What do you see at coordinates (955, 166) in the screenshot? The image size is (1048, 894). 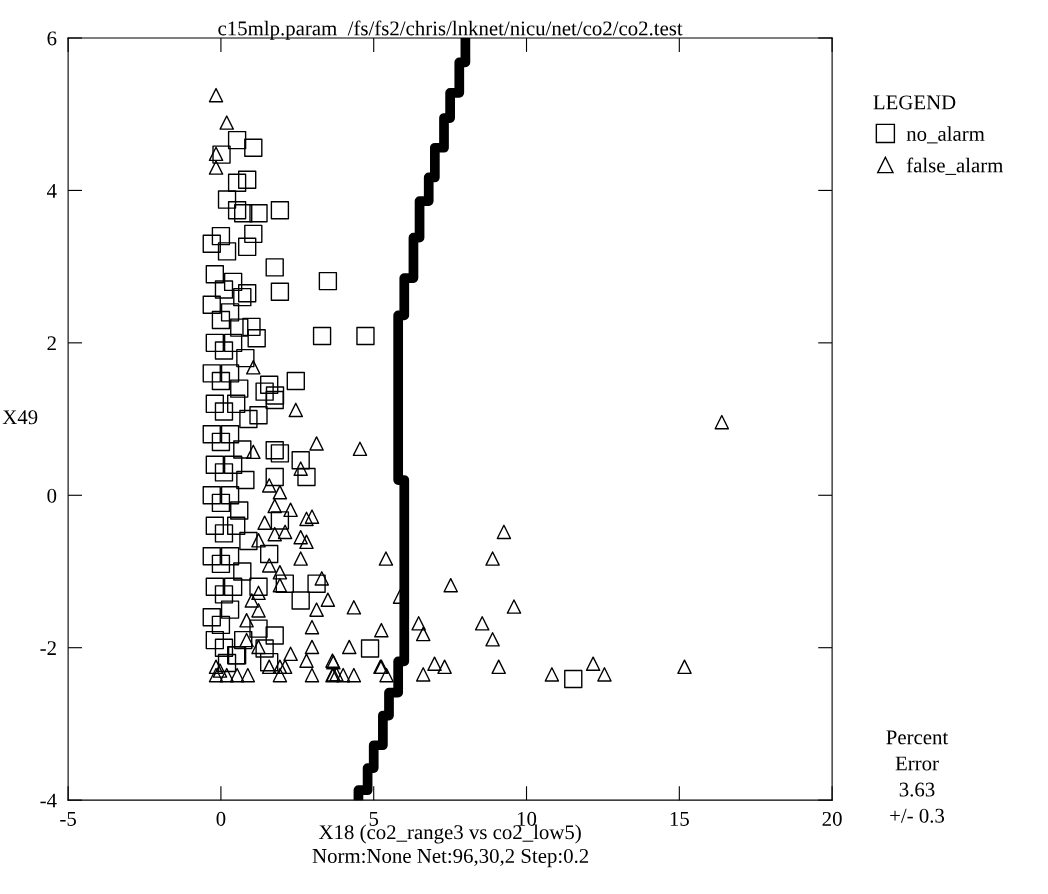 I see `legend-label: false_alarm` at bounding box center [955, 166].